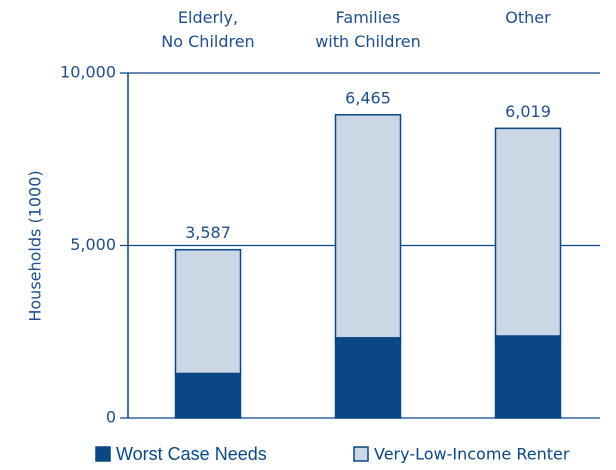 This screenshot has width=616, height=470. I want to click on legend-label: Worst Case Needs, so click(191, 454).